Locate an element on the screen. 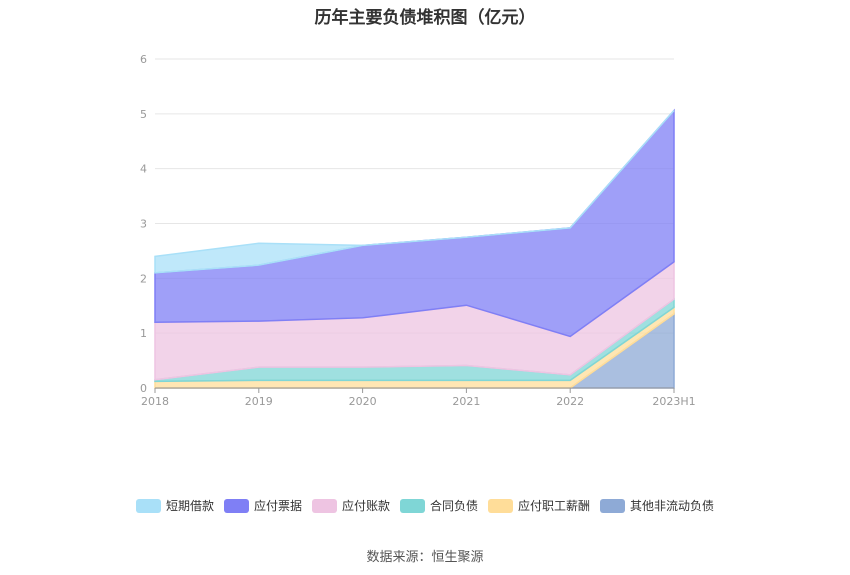  legend-label: 应付账款 is located at coordinates (365, 506).